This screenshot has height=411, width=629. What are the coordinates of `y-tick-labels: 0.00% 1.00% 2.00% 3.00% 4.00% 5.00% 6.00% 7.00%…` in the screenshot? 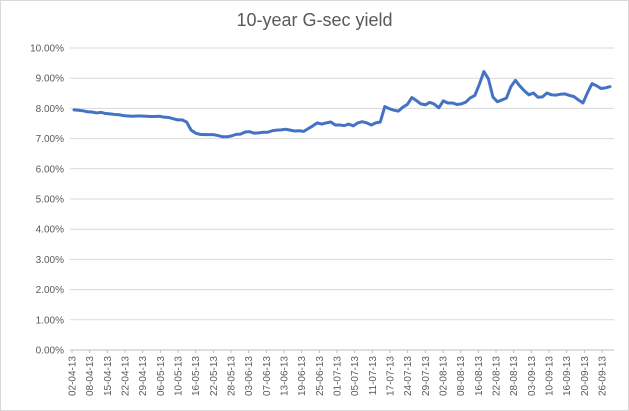 It's located at (47, 200).